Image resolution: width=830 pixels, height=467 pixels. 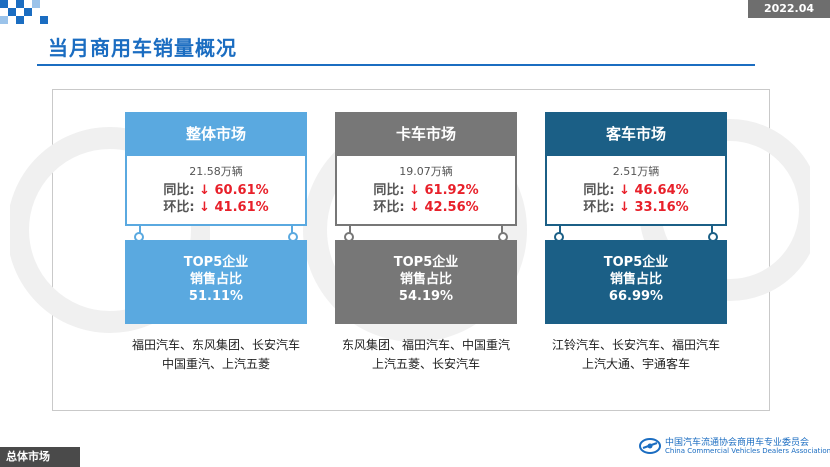 What do you see at coordinates (216, 296) in the screenshot?
I see `top5-share-value: 51.11%` at bounding box center [216, 296].